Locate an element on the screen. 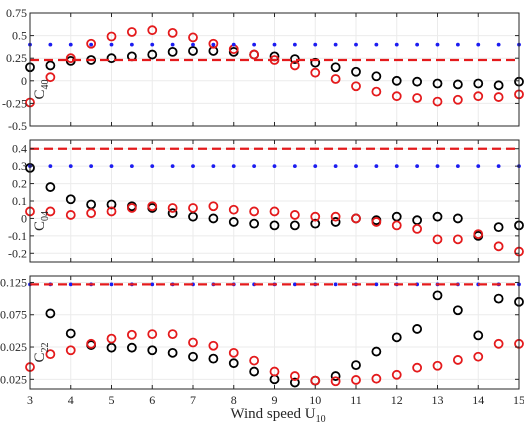 The height and width of the screenshot is (427, 524). y-tick-label: -0.025 is located at coordinates (13, 379).